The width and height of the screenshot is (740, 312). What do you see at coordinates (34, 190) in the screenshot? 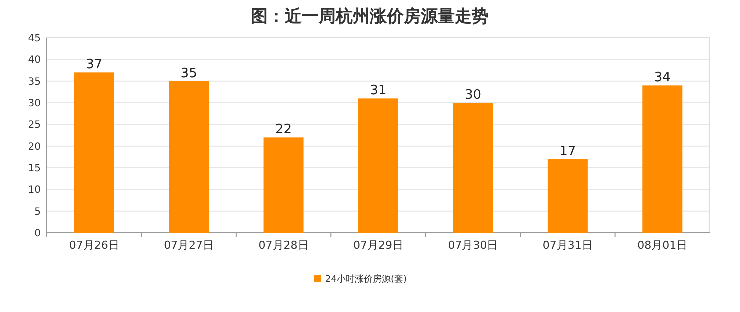
I see `y-tick-label: 10` at bounding box center [34, 190].